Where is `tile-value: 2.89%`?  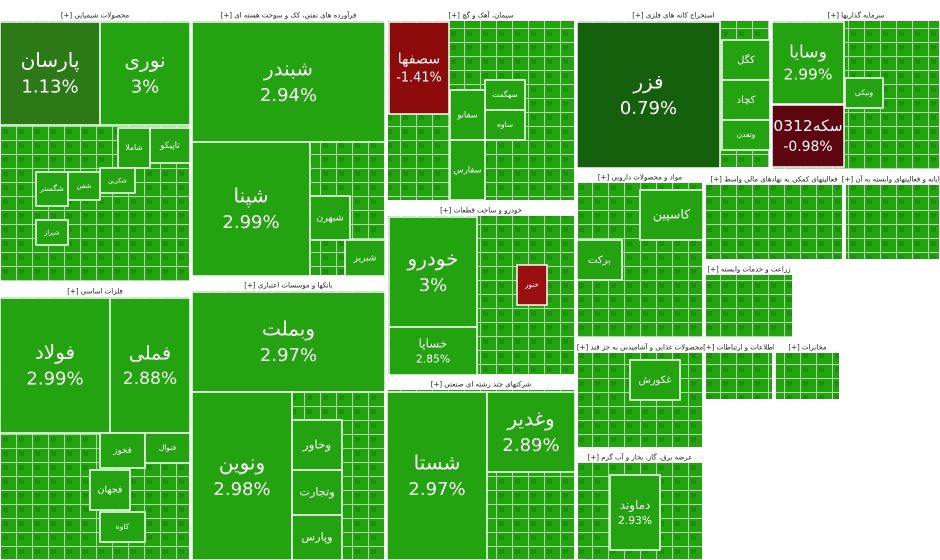
tile-value: 2.89% is located at coordinates (530, 445).